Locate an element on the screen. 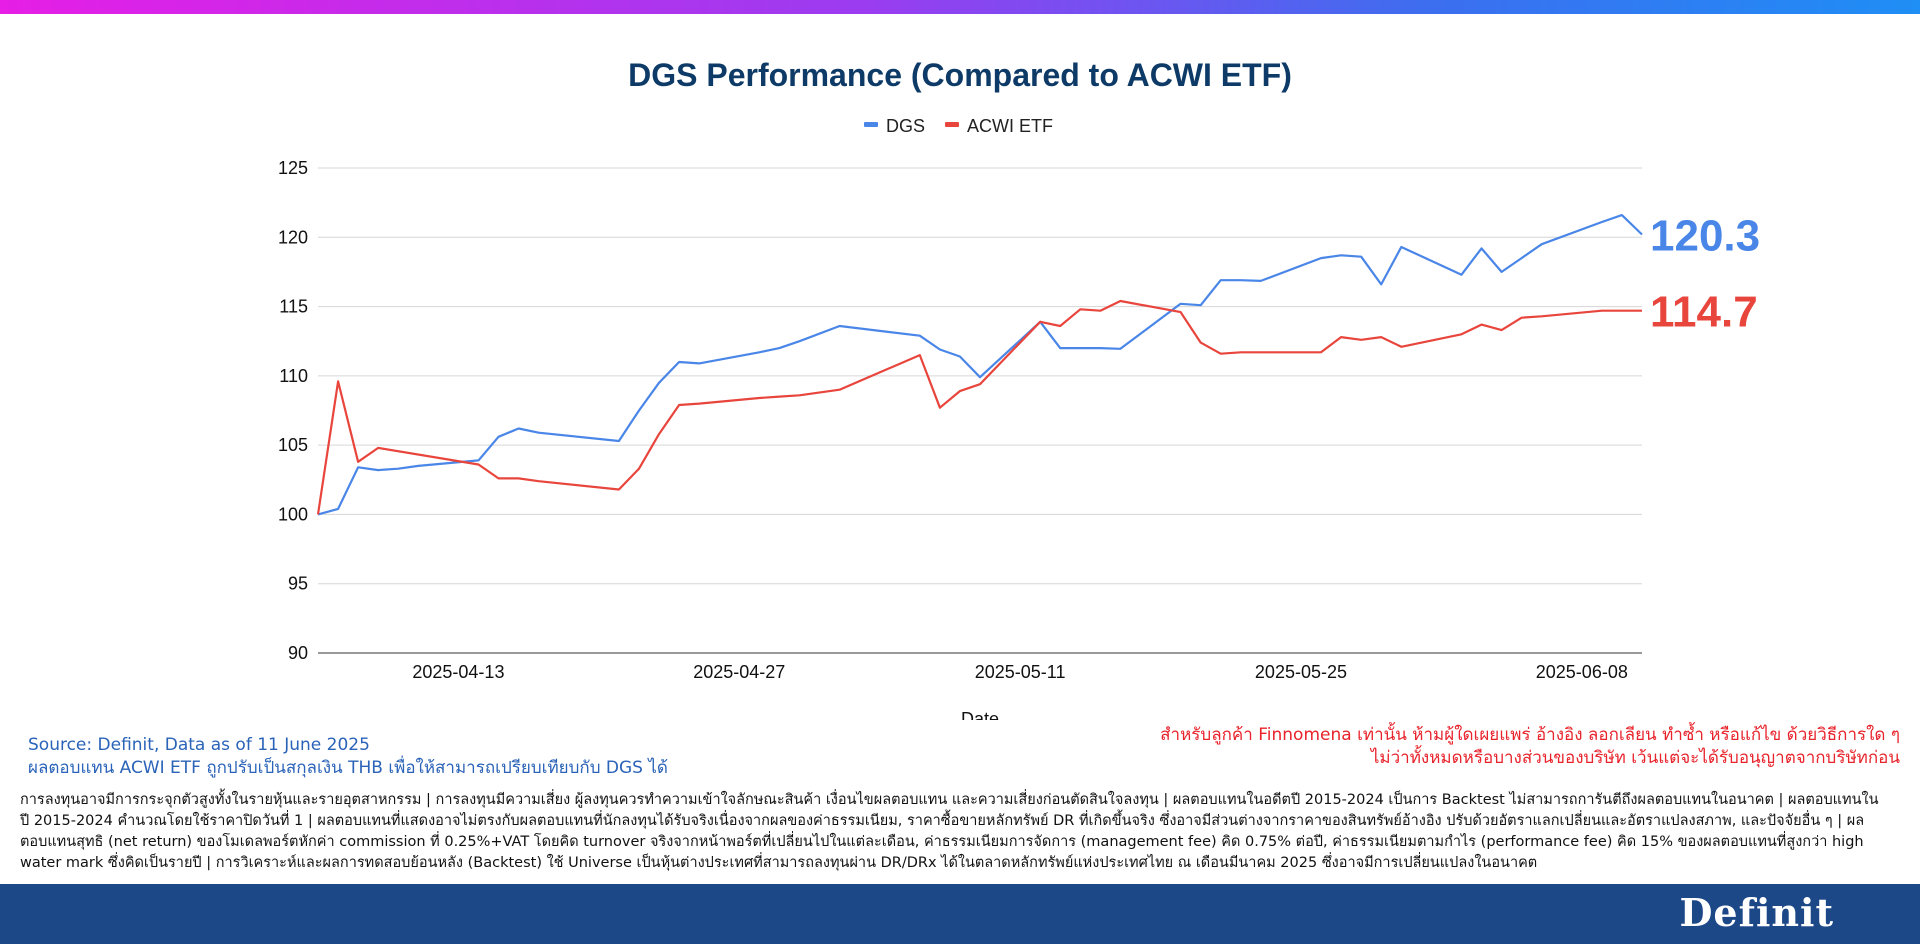  x-tick-label: 2025-04-27 is located at coordinates (739, 672).